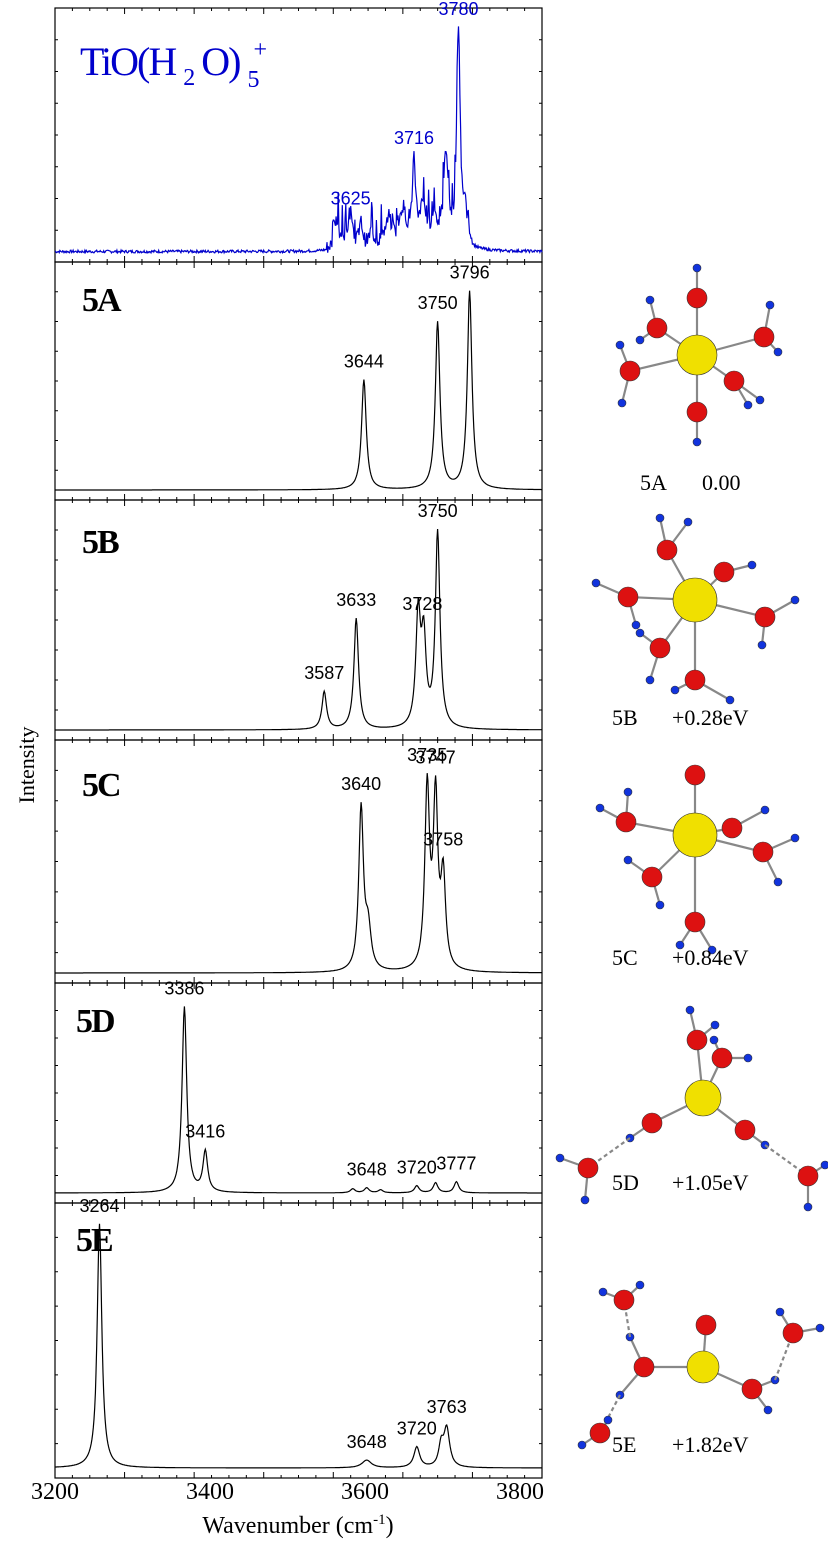 This screenshot has height=1556, width=828. Describe the element at coordinates (390, 1526) in the screenshot. I see `x-axis-label-tail: )` at that location.